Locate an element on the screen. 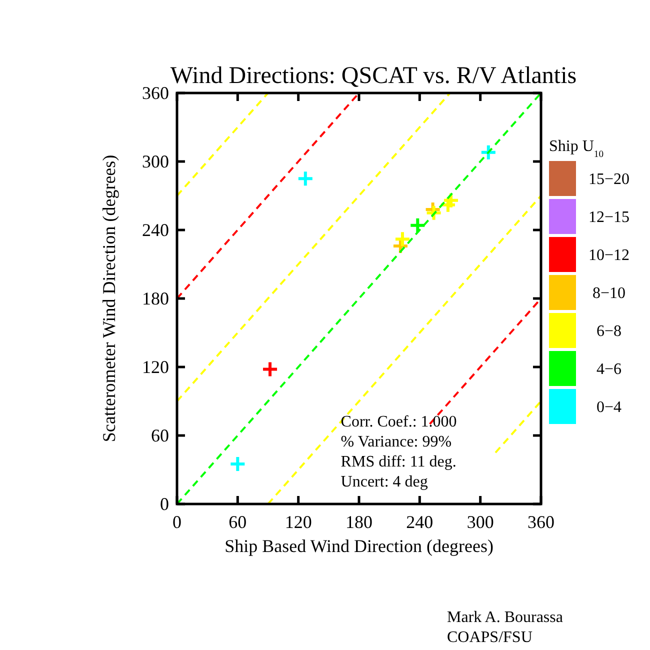  y-axis-title: Scatterometer Wind Direction (degrees) is located at coordinates (109, 298).